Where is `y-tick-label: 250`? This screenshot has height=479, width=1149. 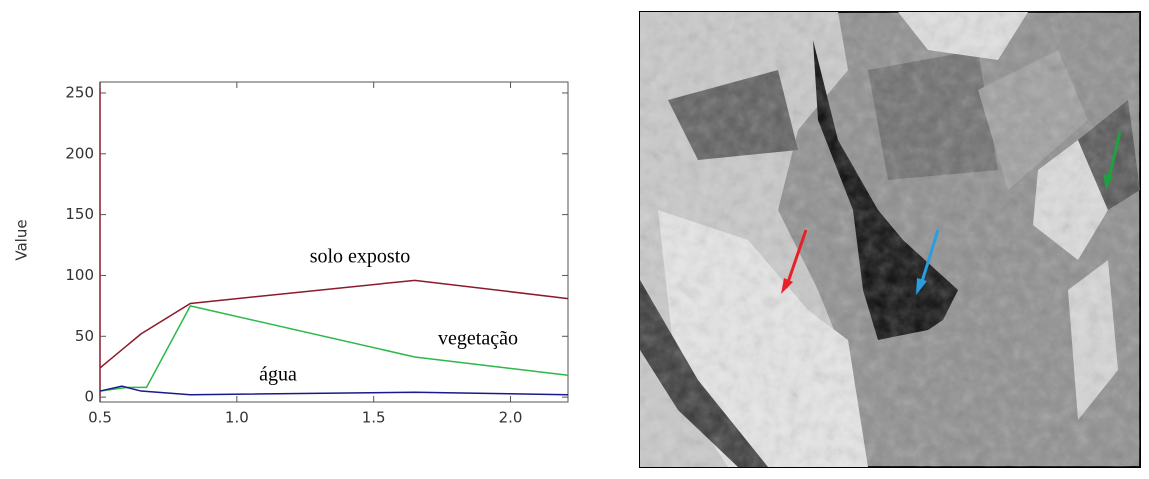 y-tick-label: 250 is located at coordinates (79, 92).